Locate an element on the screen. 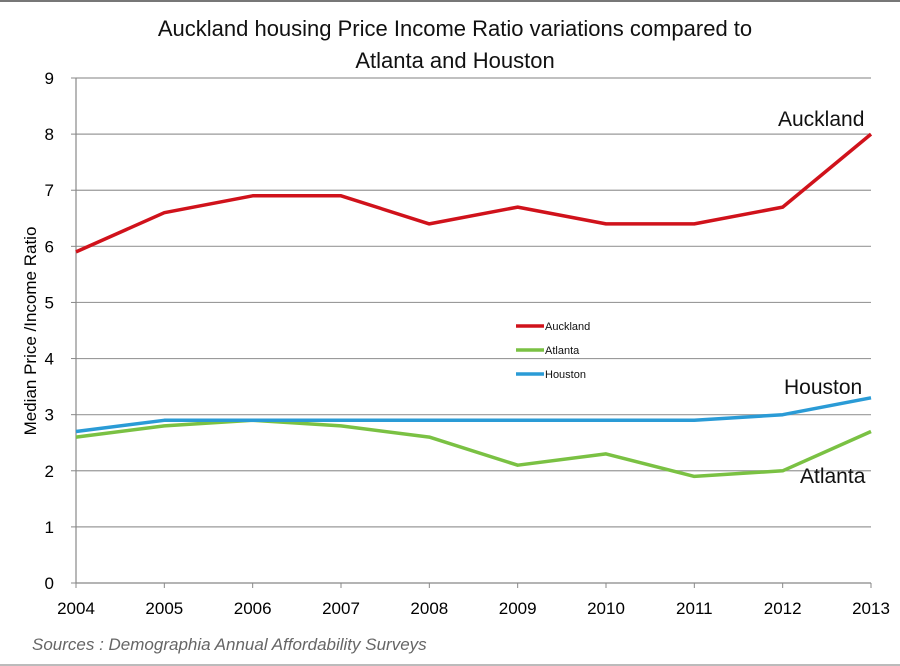 The width and height of the screenshot is (900, 666). y-tick-label: 6 is located at coordinates (49, 246).